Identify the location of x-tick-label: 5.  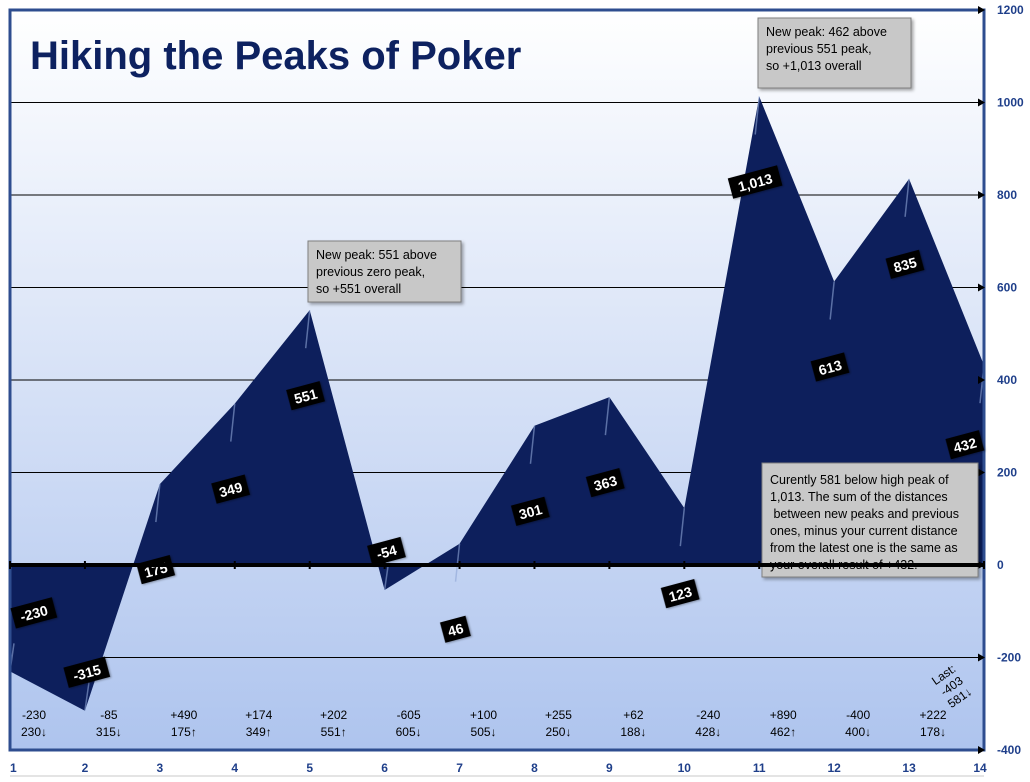
(309, 768).